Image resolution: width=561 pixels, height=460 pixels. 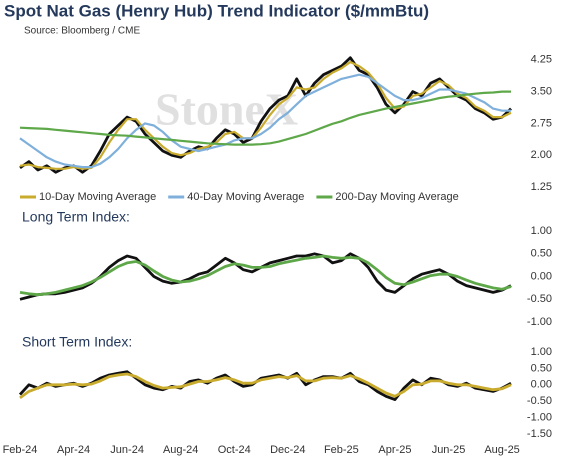 I want to click on legend-label: 40-Day Moving Average, so click(x=245, y=197).